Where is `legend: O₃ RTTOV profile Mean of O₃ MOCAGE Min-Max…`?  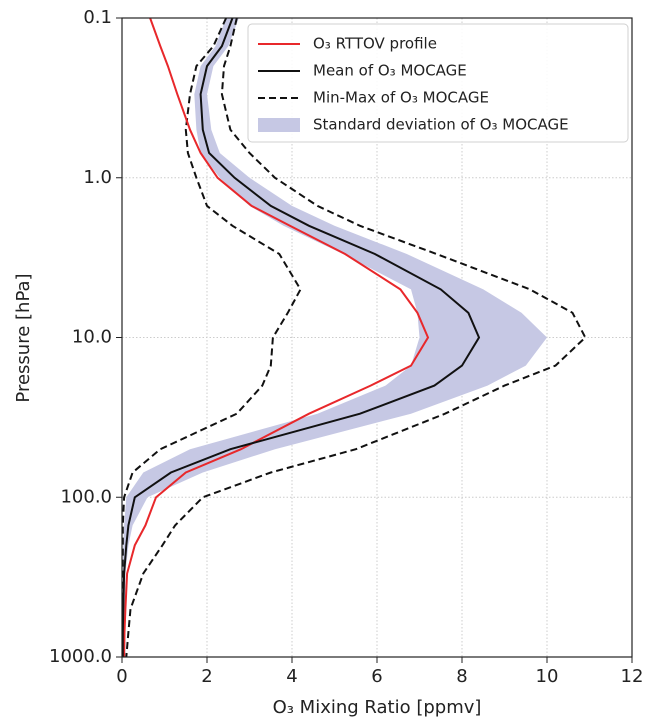 legend: O₃ RTTOV profile Mean of O₃ MOCAGE Min-Max… is located at coordinates (438, 83).